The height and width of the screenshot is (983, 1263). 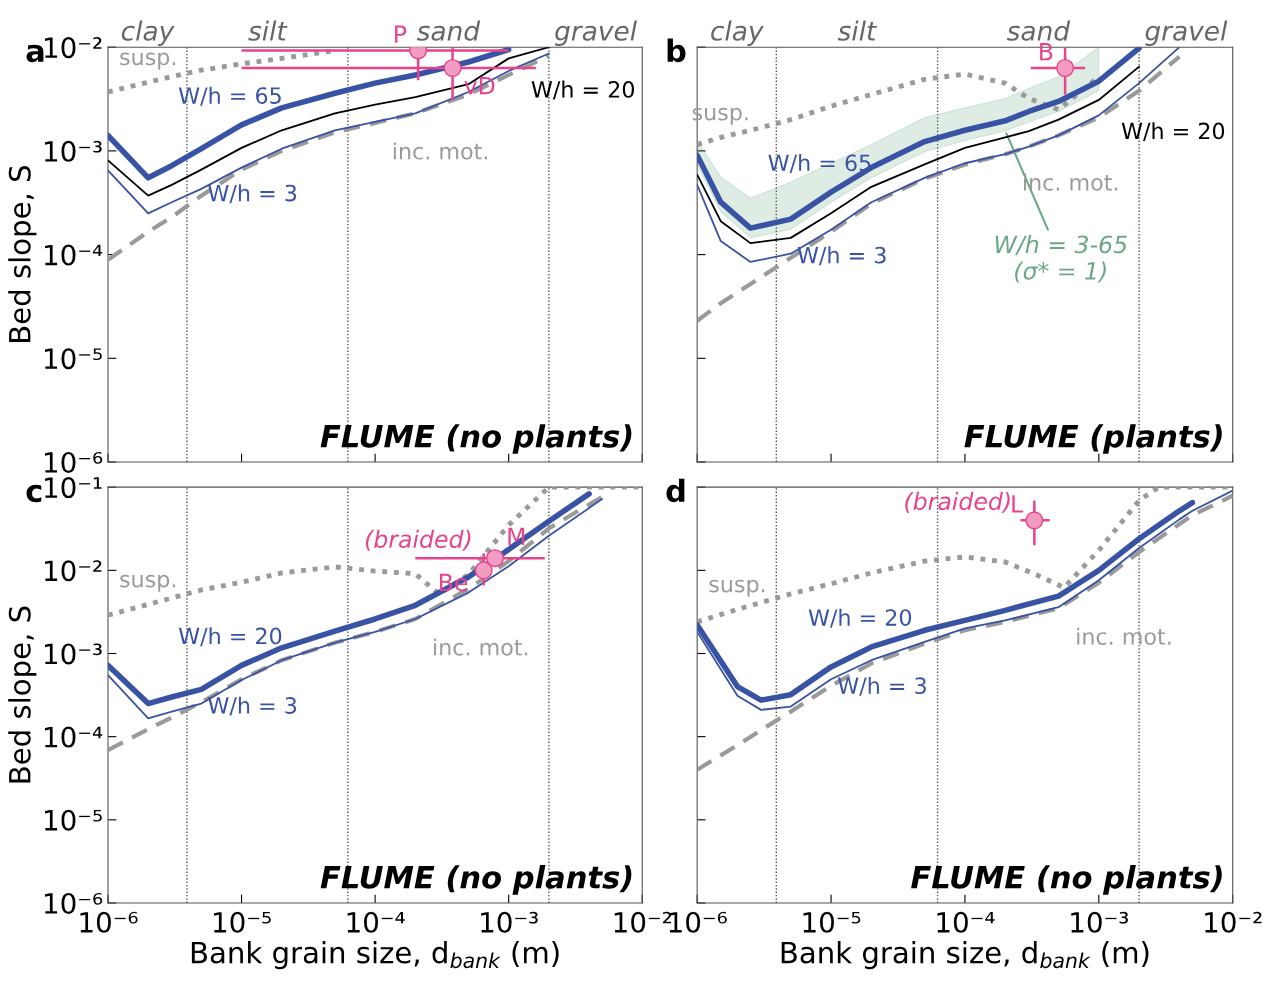 I want to click on series-label: P, so click(x=401, y=34).